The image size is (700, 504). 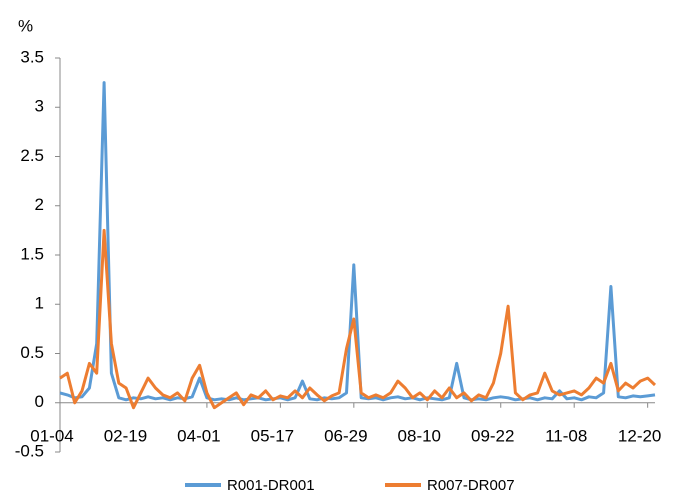 What do you see at coordinates (345, 435) in the screenshot?
I see `x-tick-label: 06-29` at bounding box center [345, 435].